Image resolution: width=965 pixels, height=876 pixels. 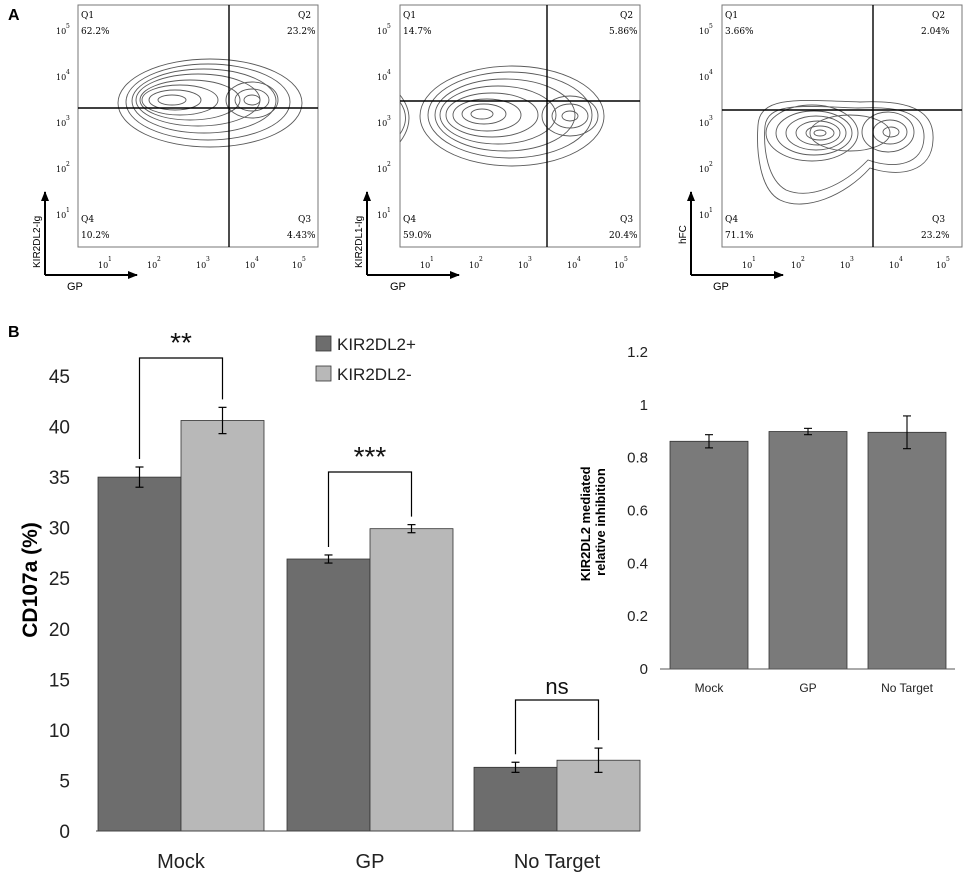 I want to click on main-x-labels: Mock GP No Target, so click(x=379, y=862).